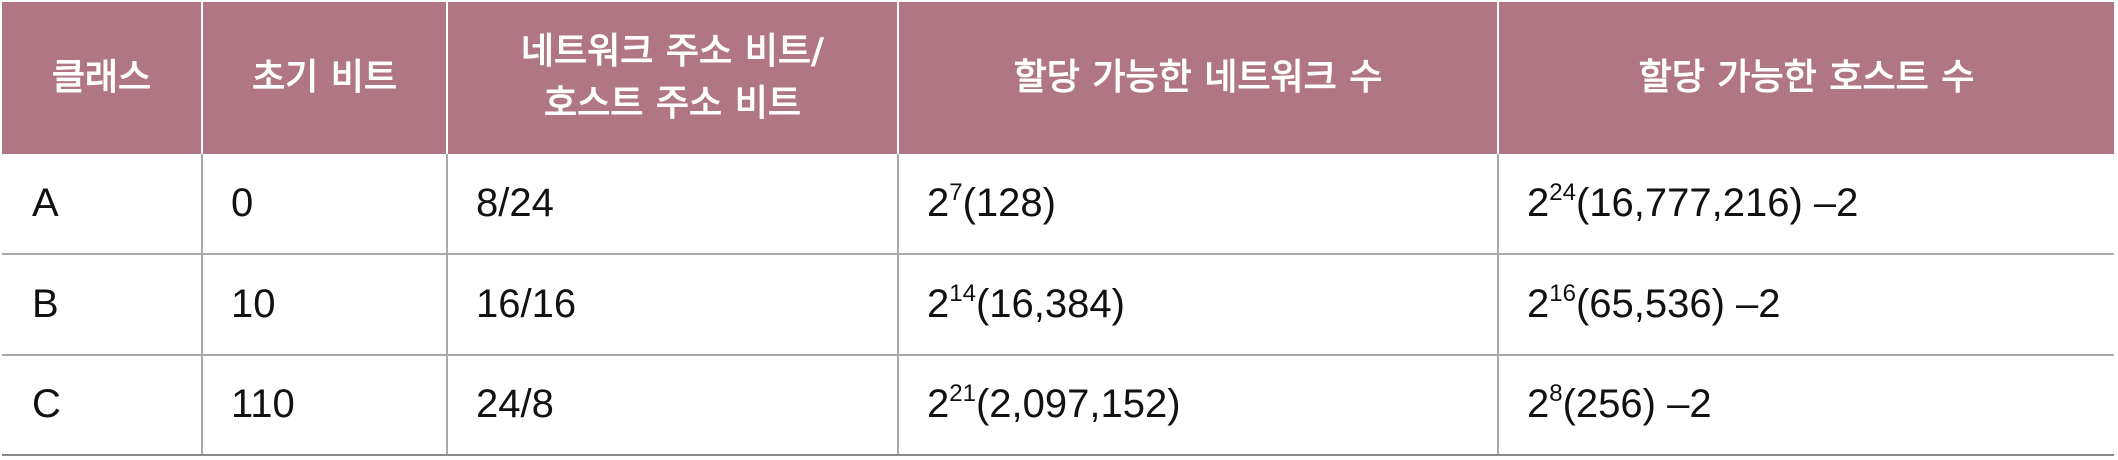  I want to click on cell-host-count: 216(65,536) –2, so click(1806, 305).